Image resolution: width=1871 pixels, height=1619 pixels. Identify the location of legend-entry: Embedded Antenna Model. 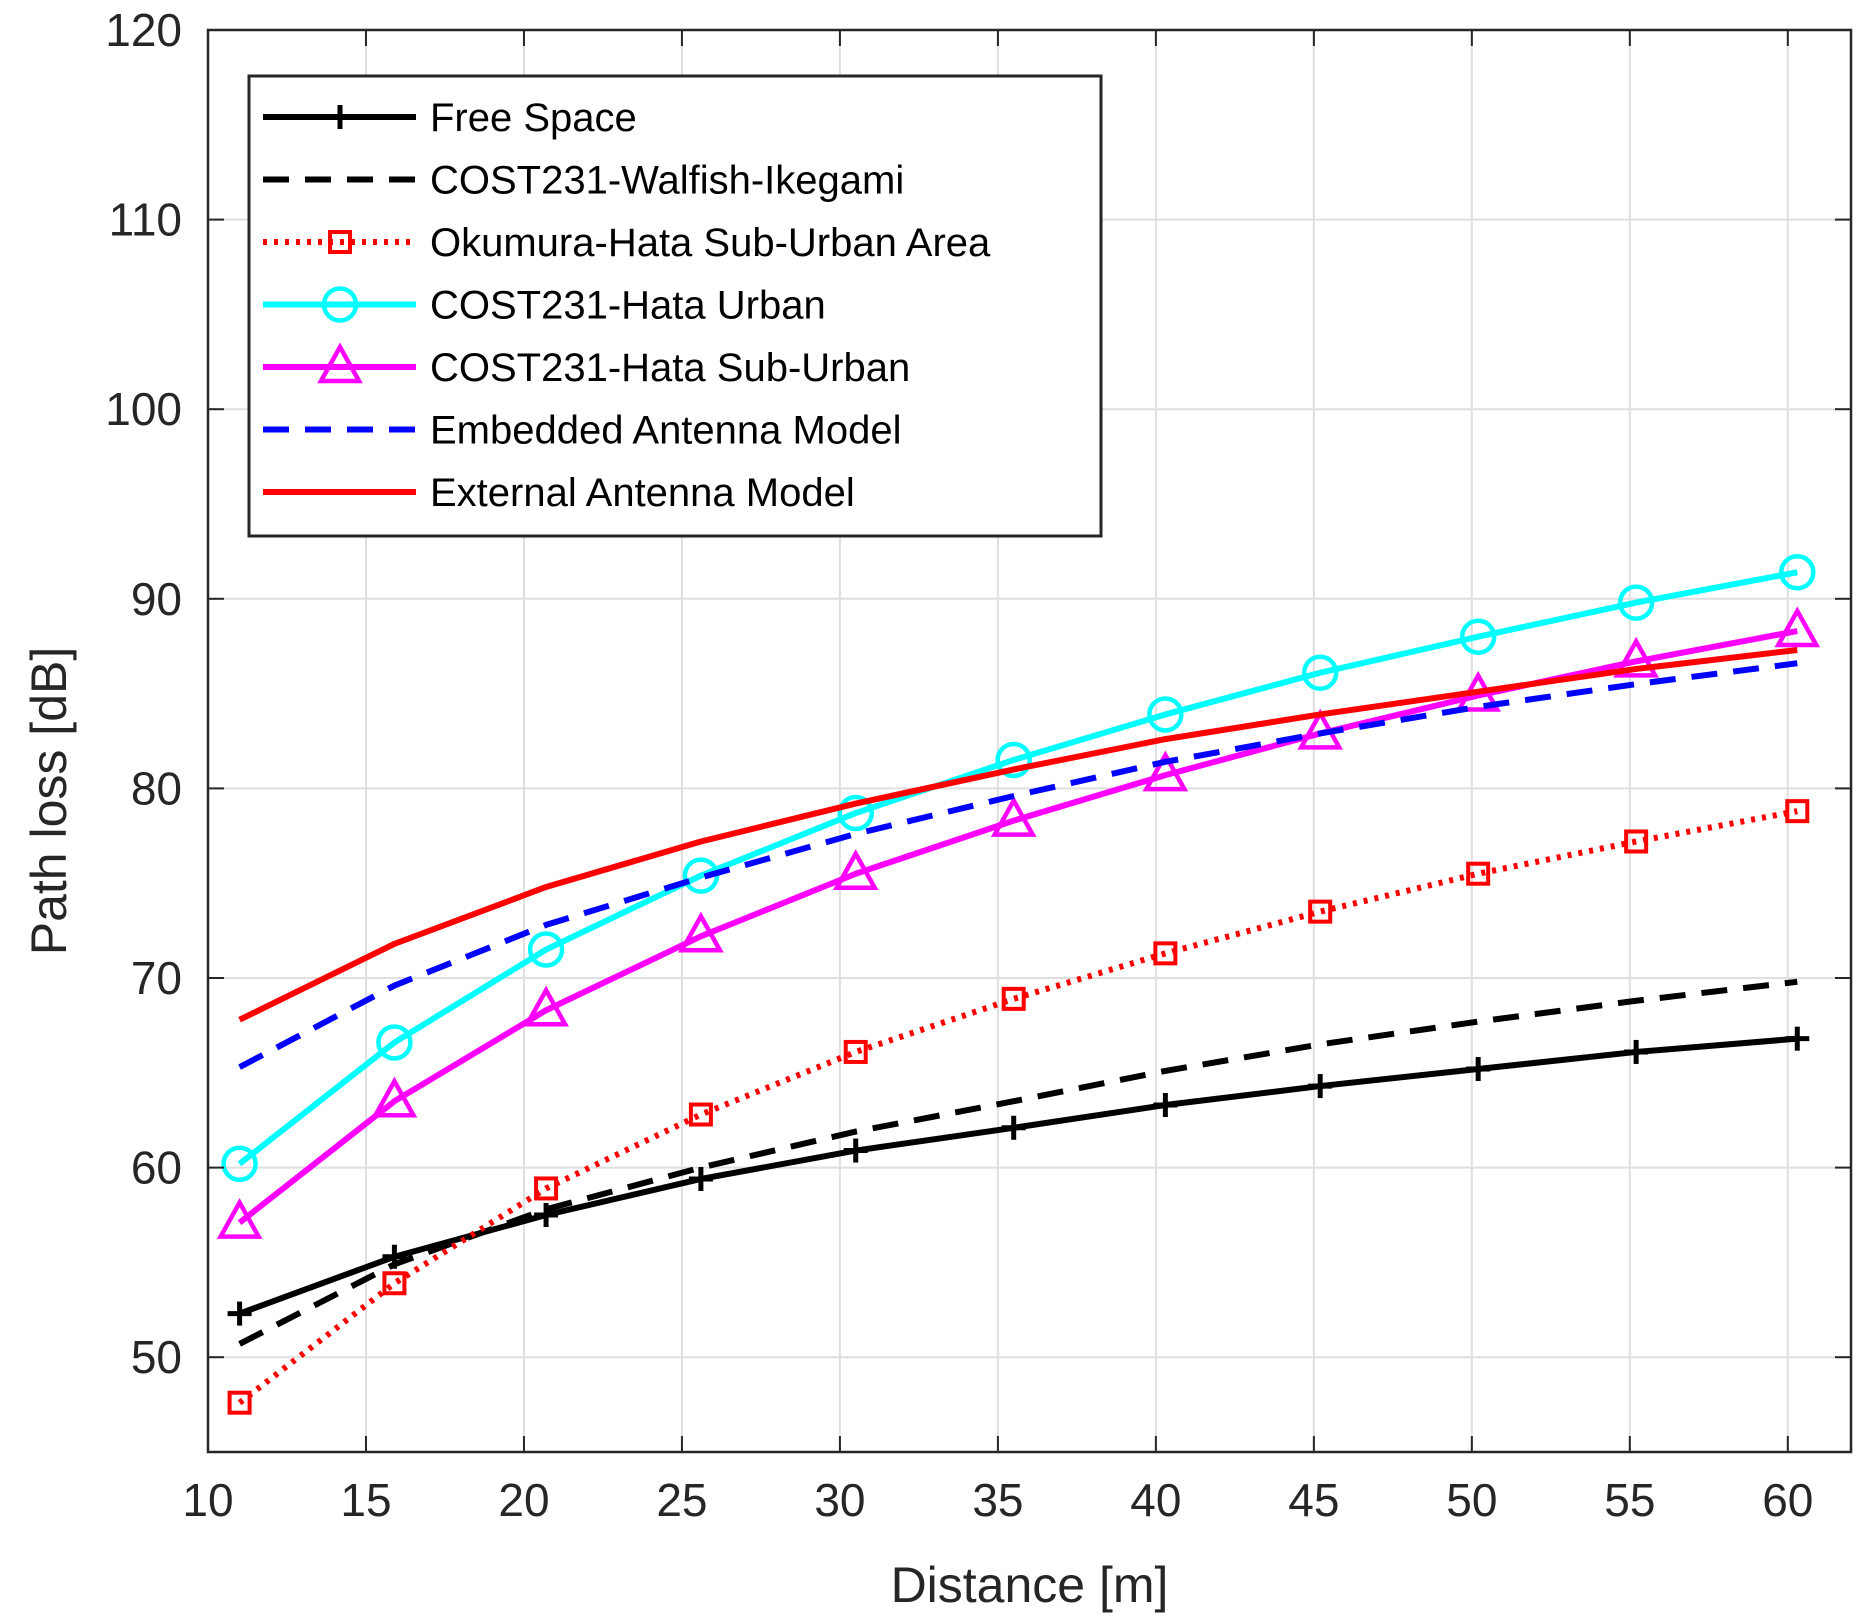
(582, 431).